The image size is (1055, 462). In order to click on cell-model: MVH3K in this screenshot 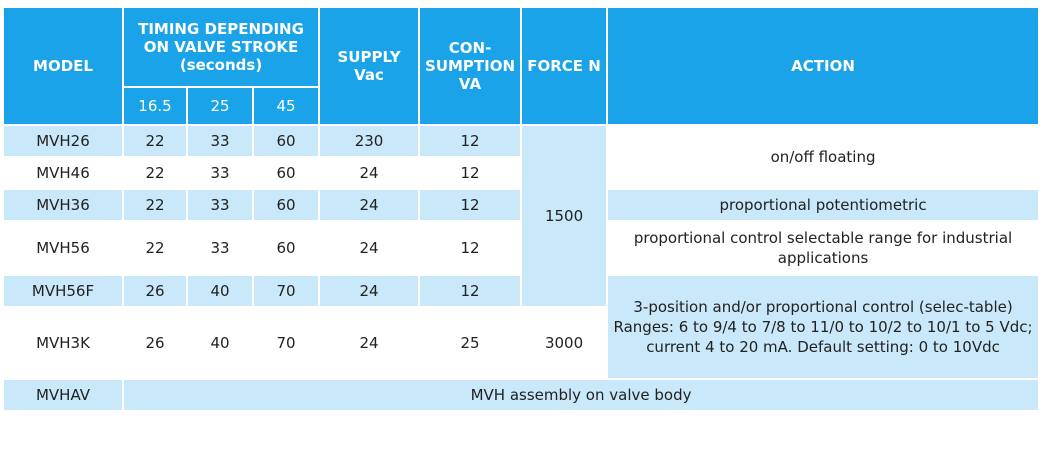, I will do `click(63, 343)`.